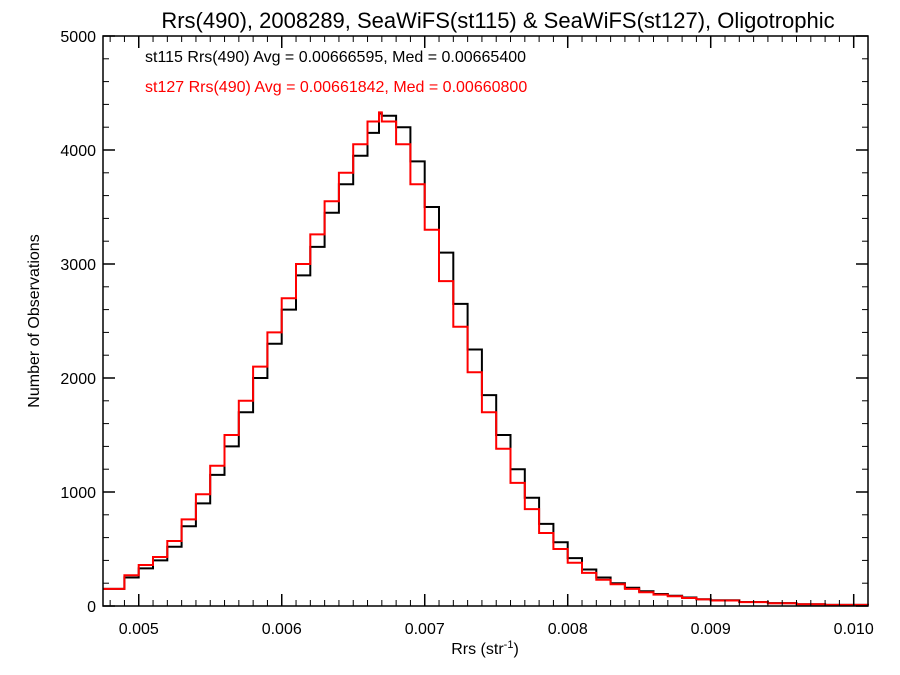 The height and width of the screenshot is (675, 900). What do you see at coordinates (78, 265) in the screenshot?
I see `y-tick-label: 3000` at bounding box center [78, 265].